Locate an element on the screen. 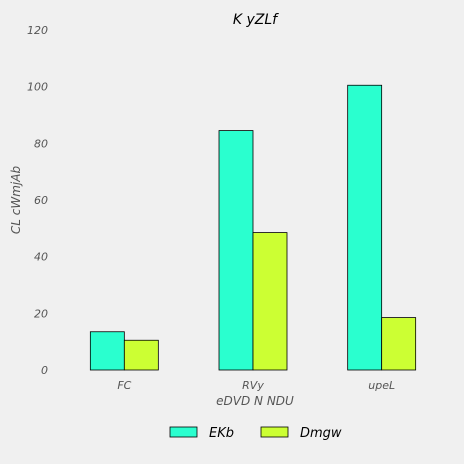 The width and height of the screenshot is (464, 464). legend-label-Dmgw: Dmgw is located at coordinates (321, 433).